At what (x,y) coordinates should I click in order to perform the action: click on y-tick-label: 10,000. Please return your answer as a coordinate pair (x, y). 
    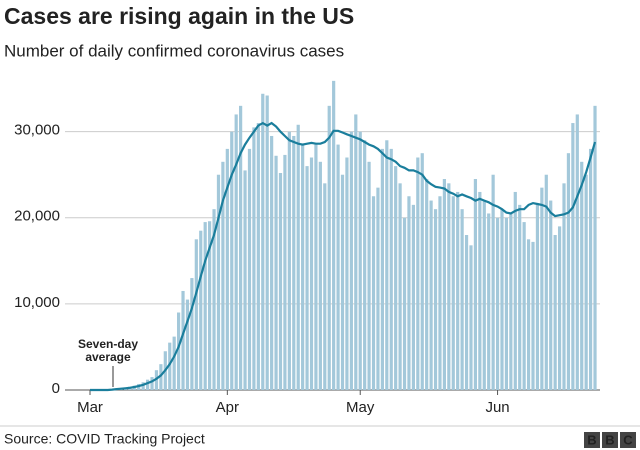
    Looking at the image, I should click on (37, 302).